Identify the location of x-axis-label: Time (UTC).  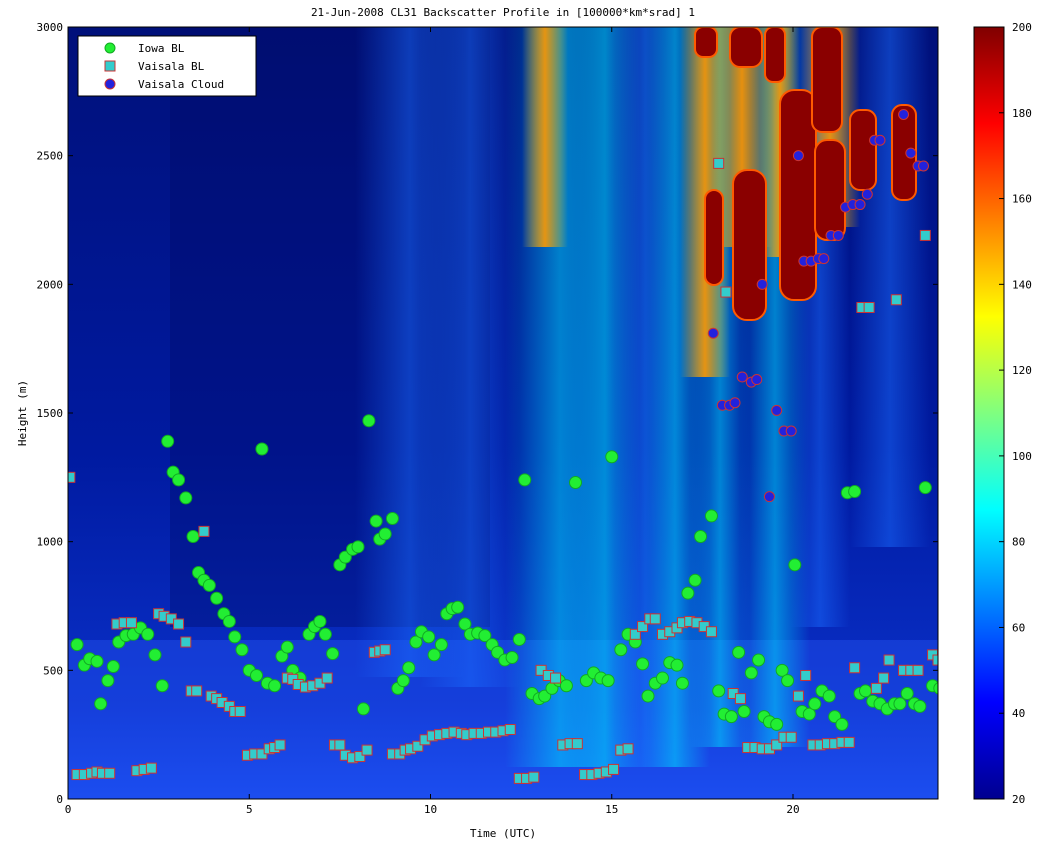
(503, 833).